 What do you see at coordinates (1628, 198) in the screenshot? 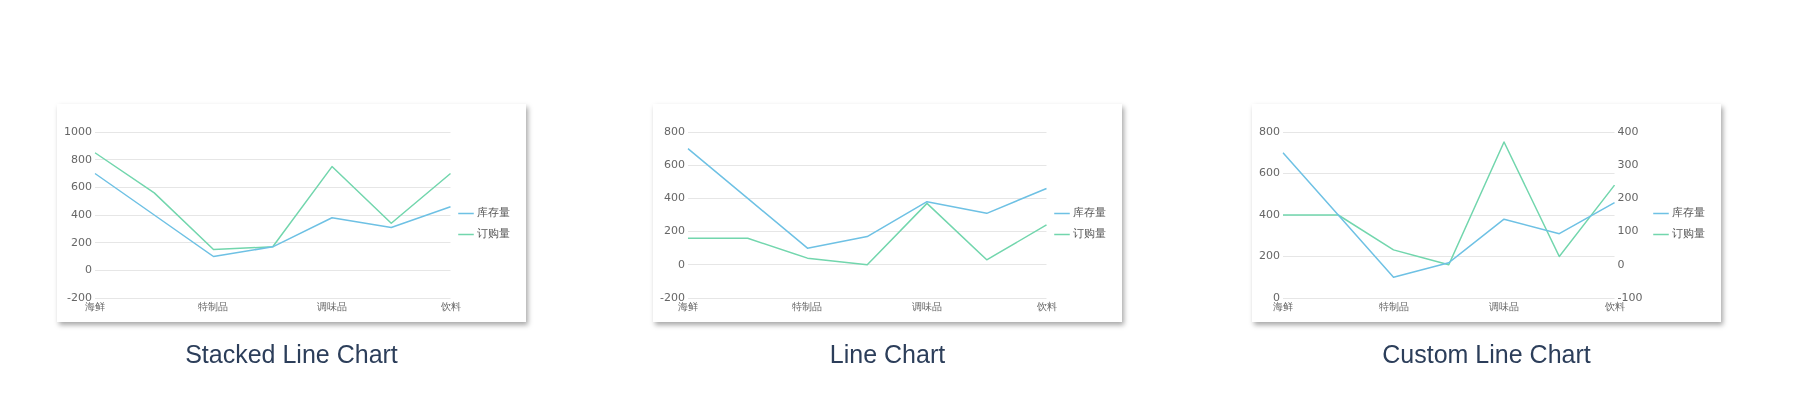
I see `y2-tick-label: 200` at bounding box center [1628, 198].